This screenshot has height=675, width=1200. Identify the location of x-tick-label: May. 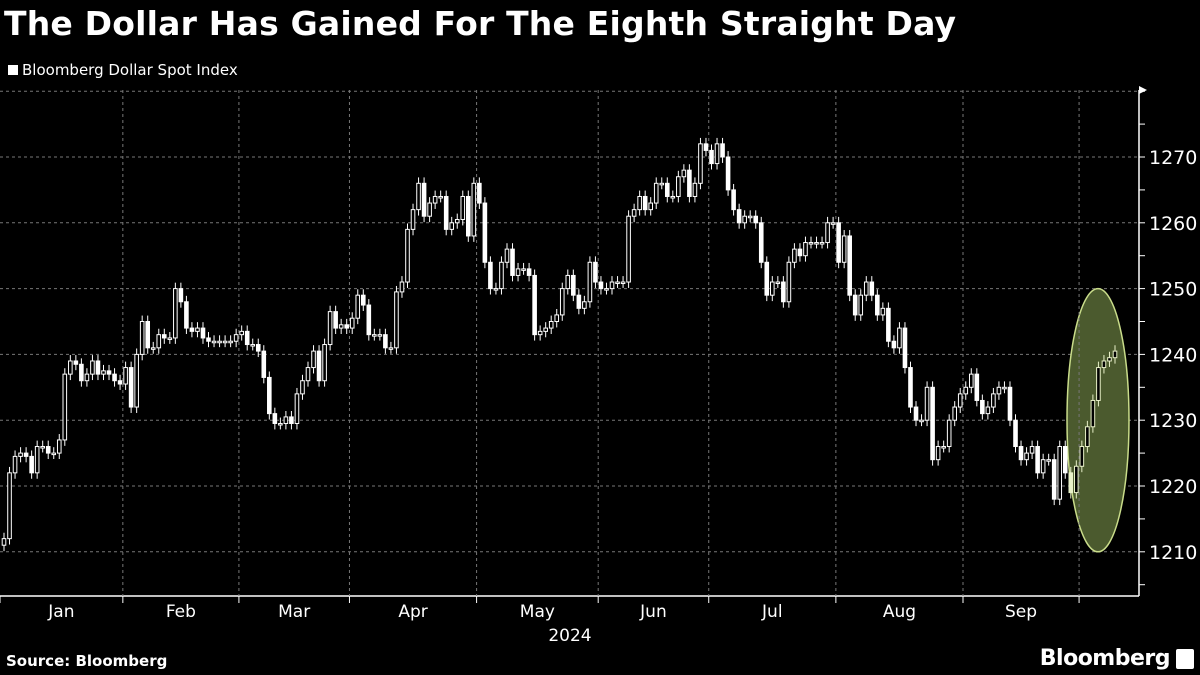
(537, 612).